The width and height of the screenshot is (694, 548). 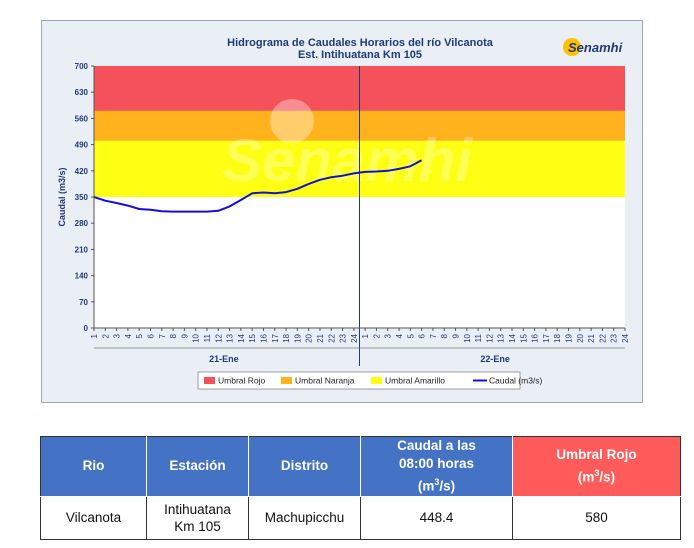 What do you see at coordinates (325, 381) in the screenshot?
I see `legend-label: Umbral Naranja` at bounding box center [325, 381].